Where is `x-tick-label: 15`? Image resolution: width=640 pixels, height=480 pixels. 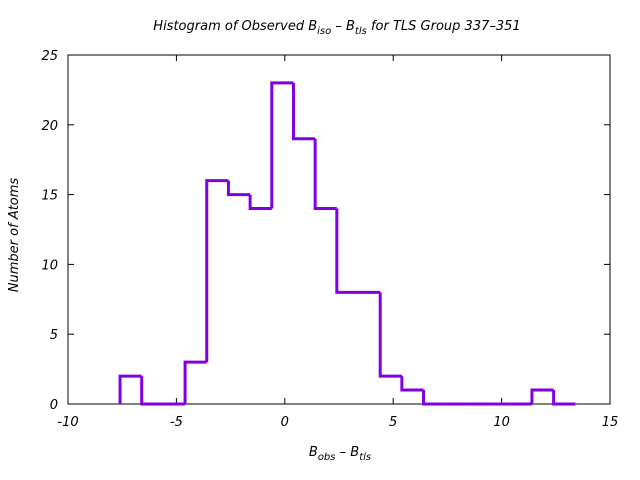 x-tick-label: 15 is located at coordinates (610, 422).